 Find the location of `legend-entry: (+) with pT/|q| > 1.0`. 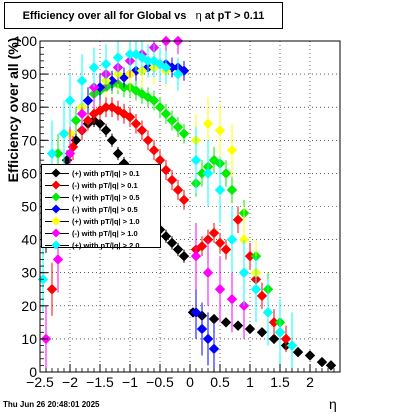

legend-entry: (+) with pT/|q| > 1.0 is located at coordinates (101, 221).